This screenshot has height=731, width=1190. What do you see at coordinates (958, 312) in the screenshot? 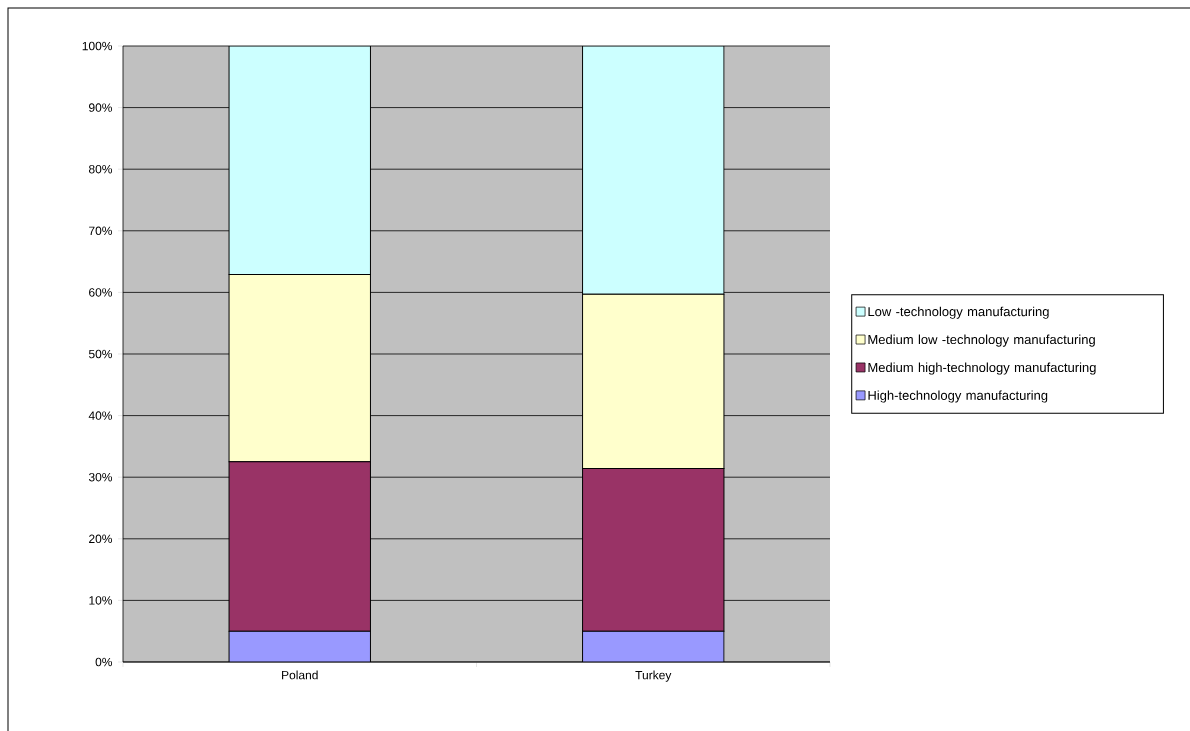
I see `legend-label: Low -technology manufacturing` at bounding box center [958, 312].